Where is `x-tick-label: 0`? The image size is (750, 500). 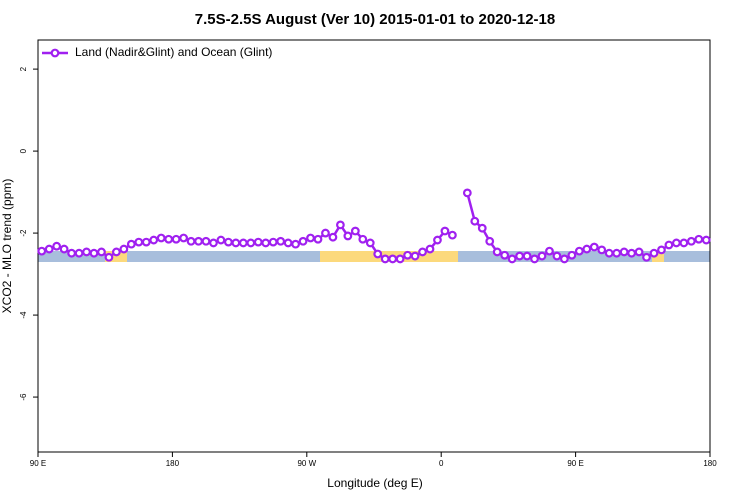 x-tick-label: 0 is located at coordinates (441, 463).